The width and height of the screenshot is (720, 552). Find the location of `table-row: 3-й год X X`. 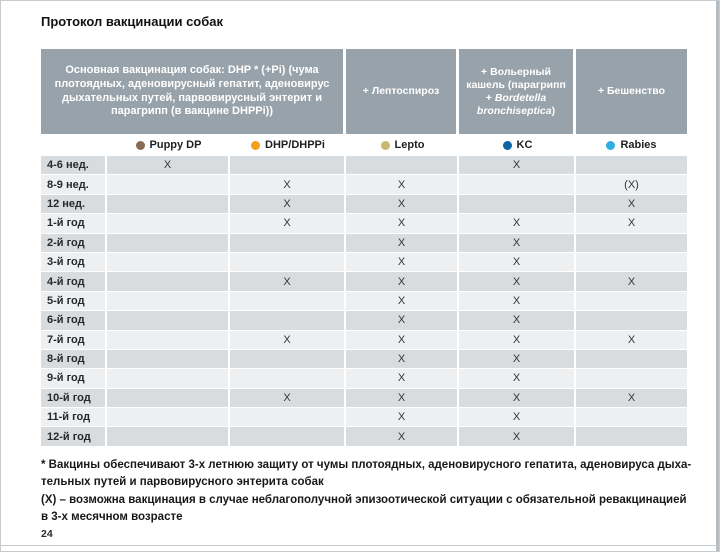

table-row: 3-й год X X is located at coordinates (364, 262).